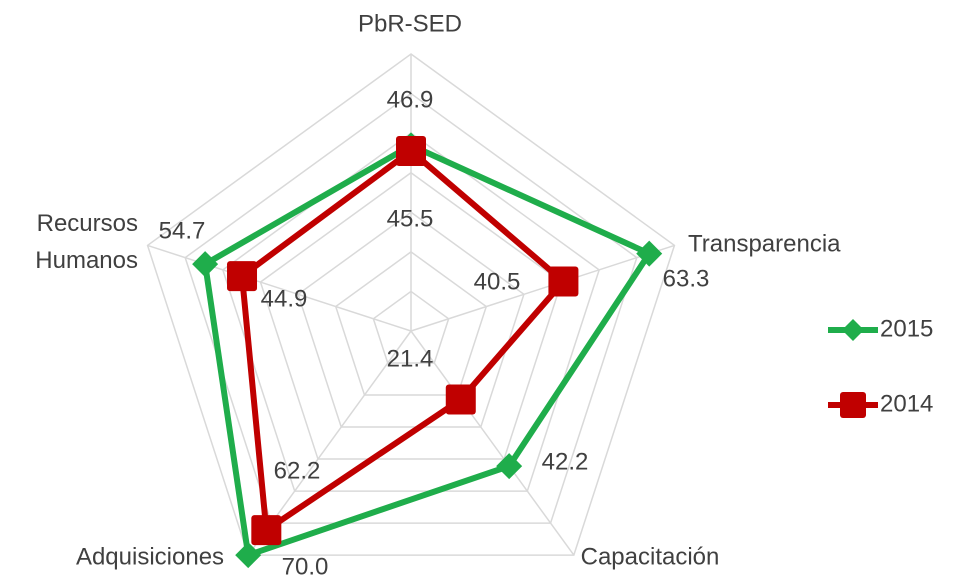 The width and height of the screenshot is (962, 580). What do you see at coordinates (410, 358) in the screenshot?
I see `data-label: 21.4` at bounding box center [410, 358].